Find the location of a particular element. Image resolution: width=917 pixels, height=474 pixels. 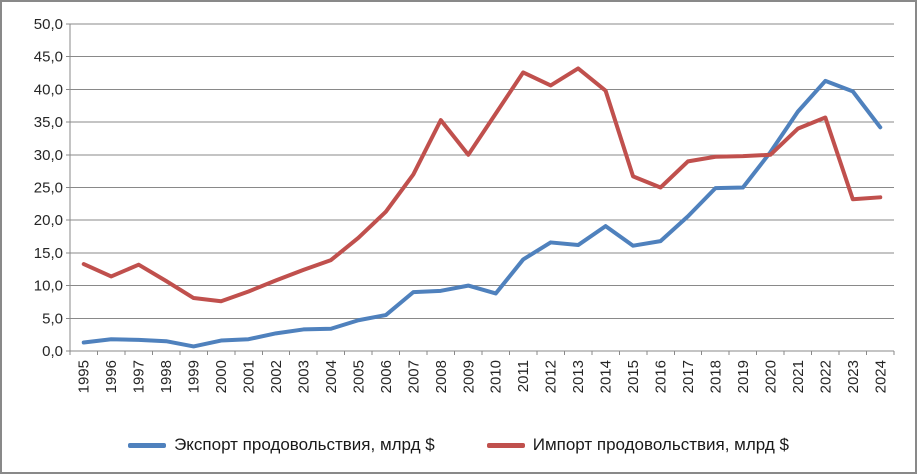

x-axis-label: 2006 is located at coordinates (386, 376).